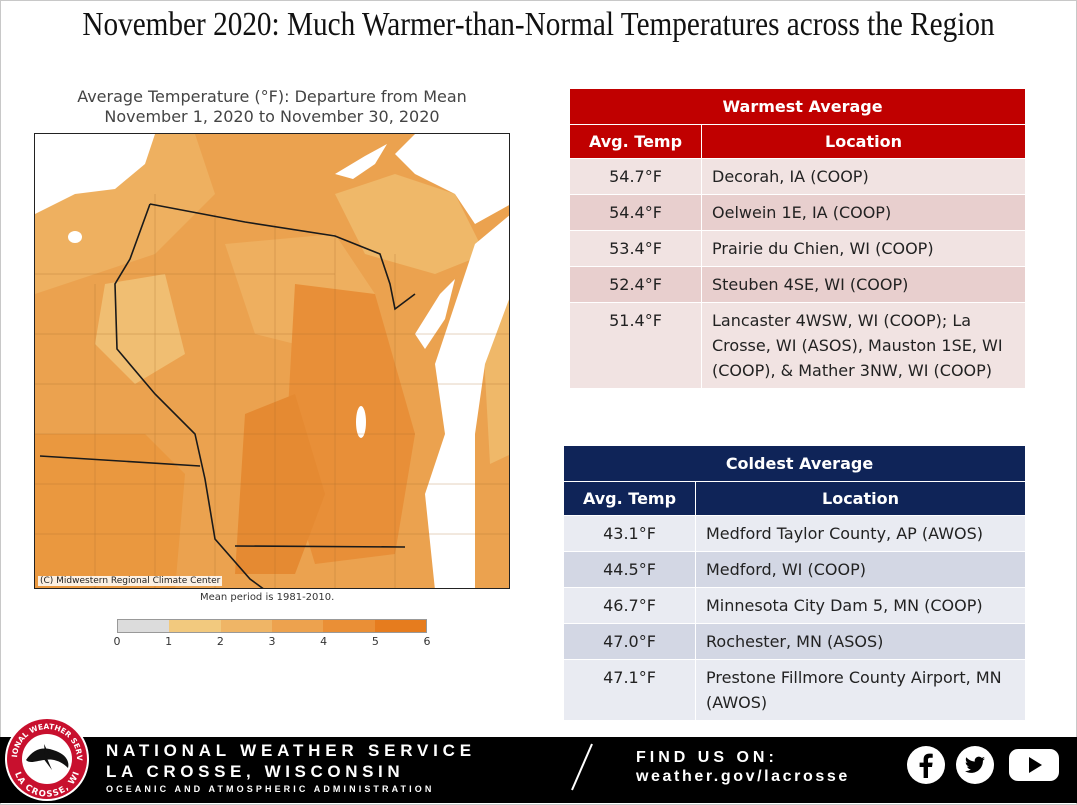  I want to click on temp-cell: 51.4°F, so click(635, 345).